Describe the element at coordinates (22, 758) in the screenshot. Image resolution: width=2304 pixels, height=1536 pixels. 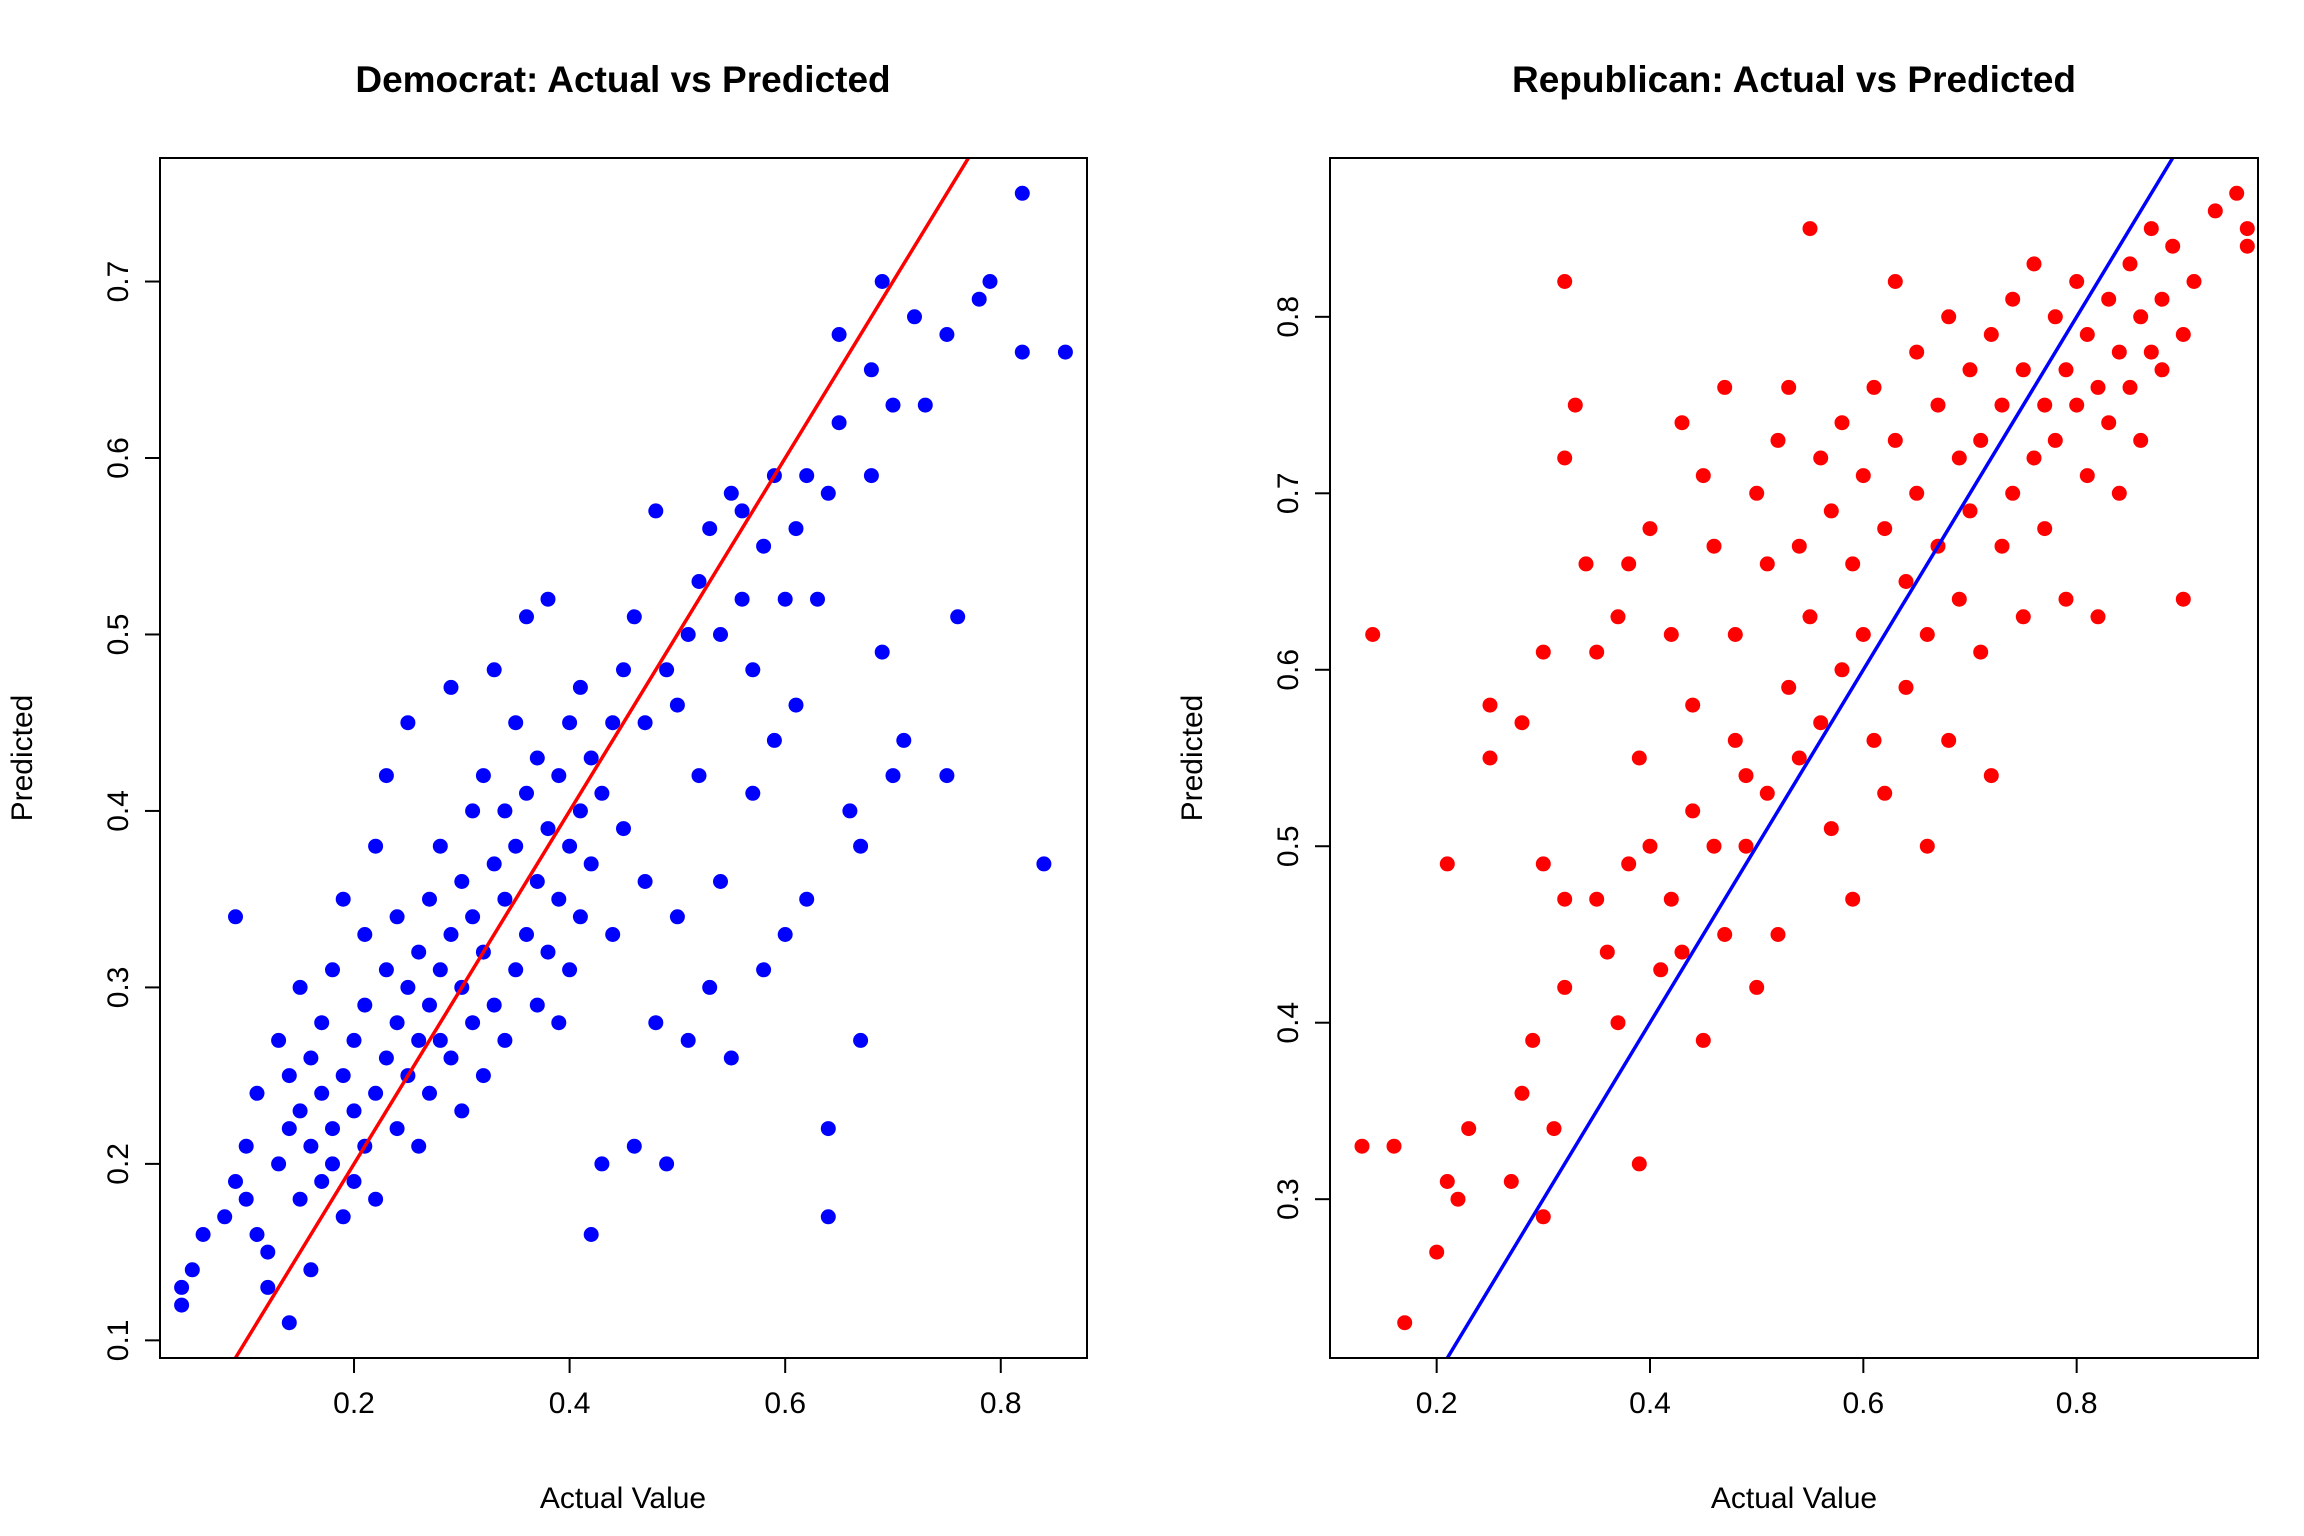
I see `democrat-y-axis-label: Predicted` at that location.